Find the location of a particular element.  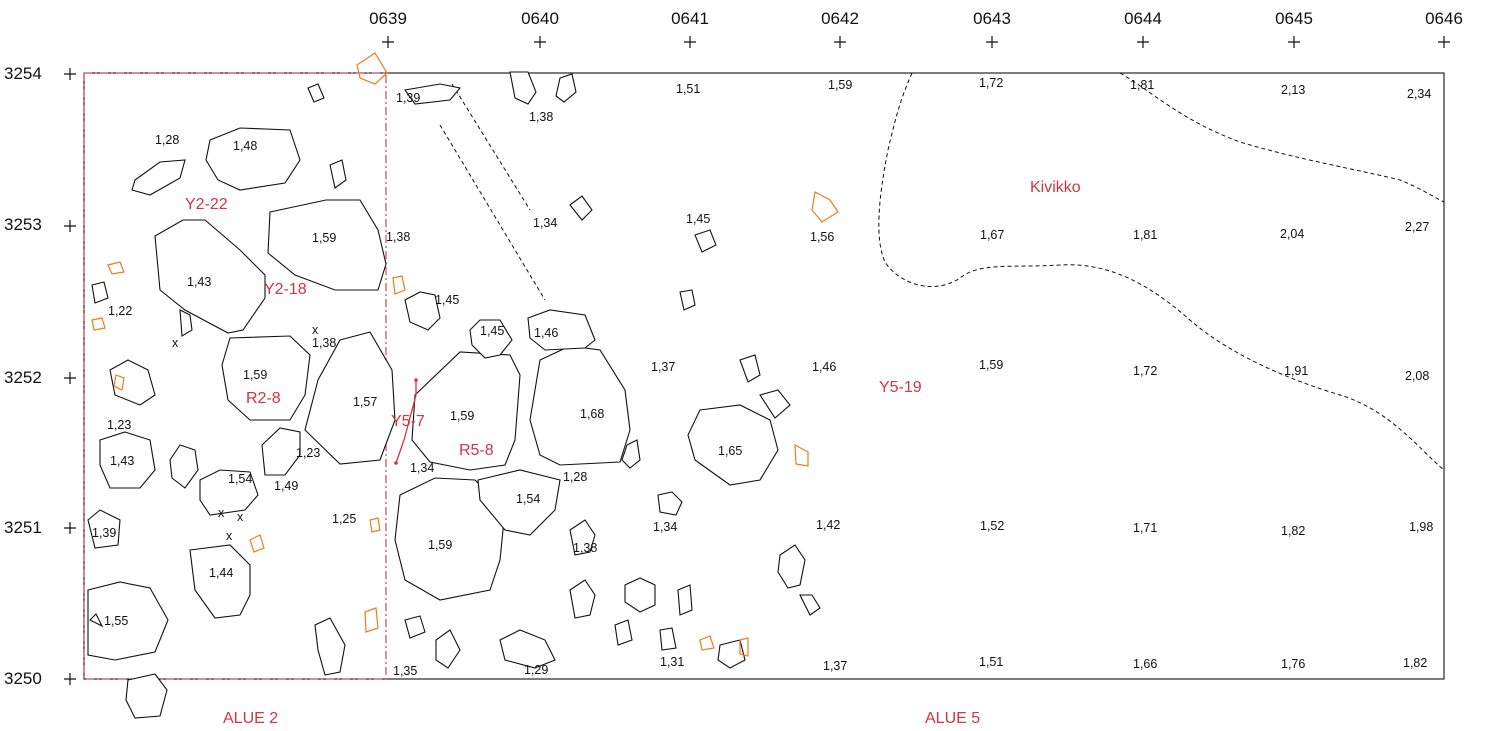

y5-7-marker is located at coordinates (406, 421).